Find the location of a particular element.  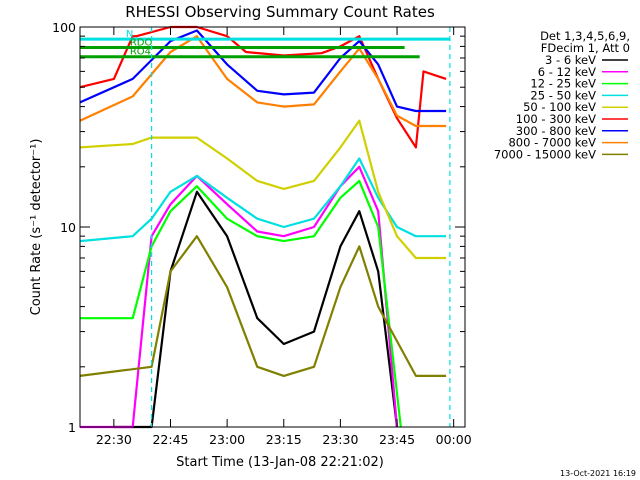

y-tick-label: 100 is located at coordinates (64, 27).